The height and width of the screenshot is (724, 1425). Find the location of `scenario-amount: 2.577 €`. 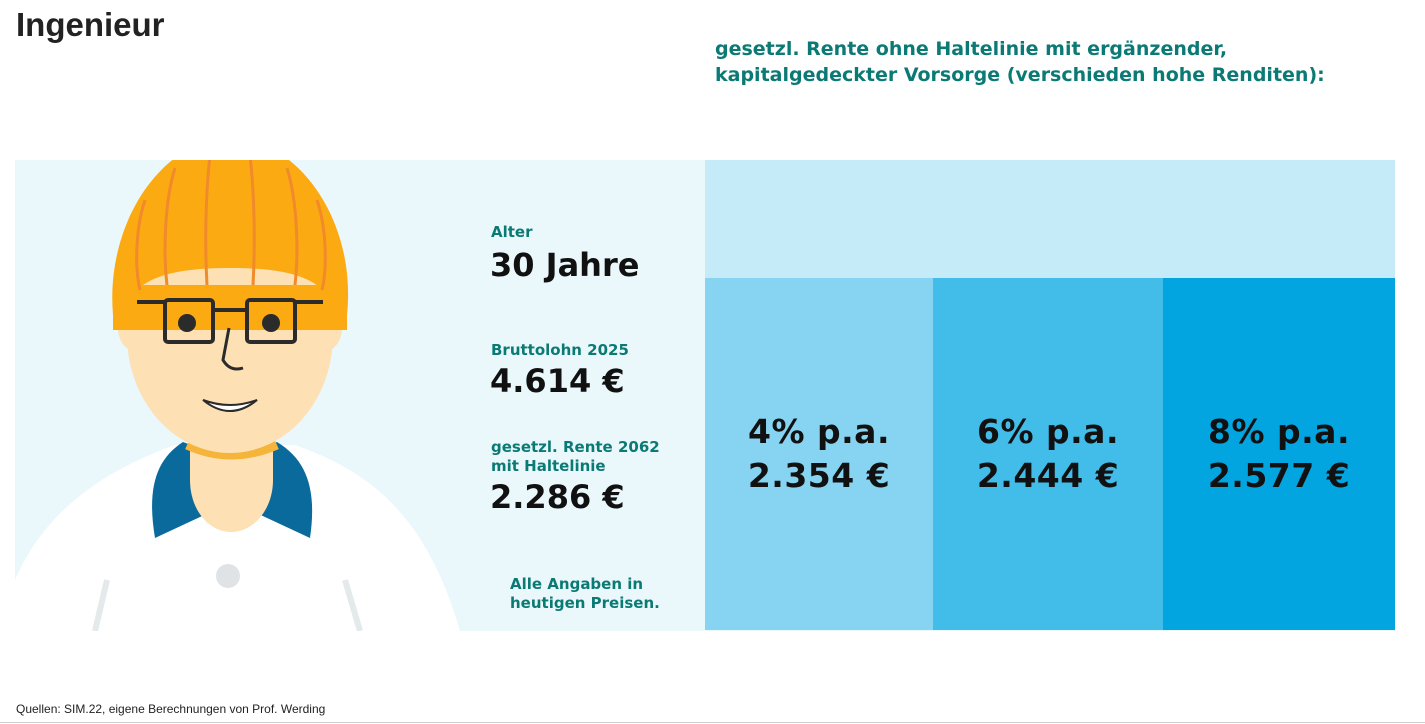

scenario-amount: 2.577 € is located at coordinates (1279, 475).